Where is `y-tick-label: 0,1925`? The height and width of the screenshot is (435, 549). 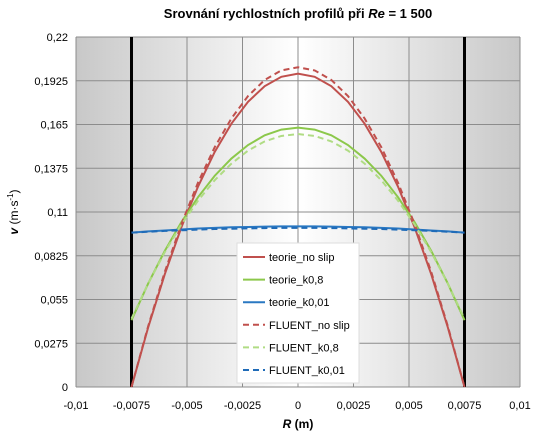 y-tick-label: 0,1925 is located at coordinates (51, 82).